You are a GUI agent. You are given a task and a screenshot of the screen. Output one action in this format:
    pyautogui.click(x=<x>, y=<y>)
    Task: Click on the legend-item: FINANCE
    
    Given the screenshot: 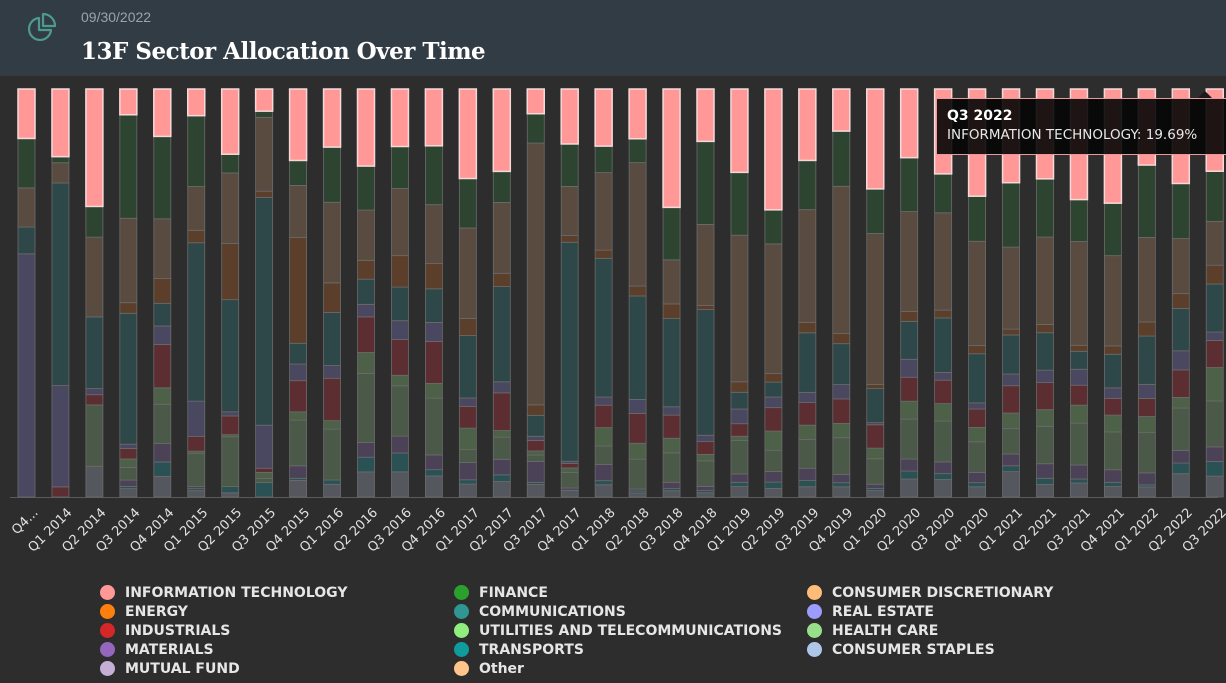 What is the action you would take?
    pyautogui.click(x=501, y=592)
    